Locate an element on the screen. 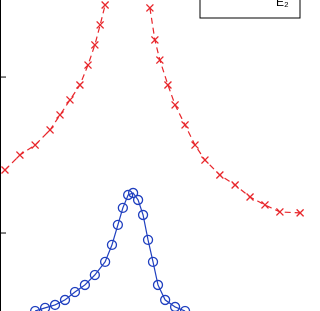 This screenshot has height=311, width=320. legend: E₂ is located at coordinates (250, 9).